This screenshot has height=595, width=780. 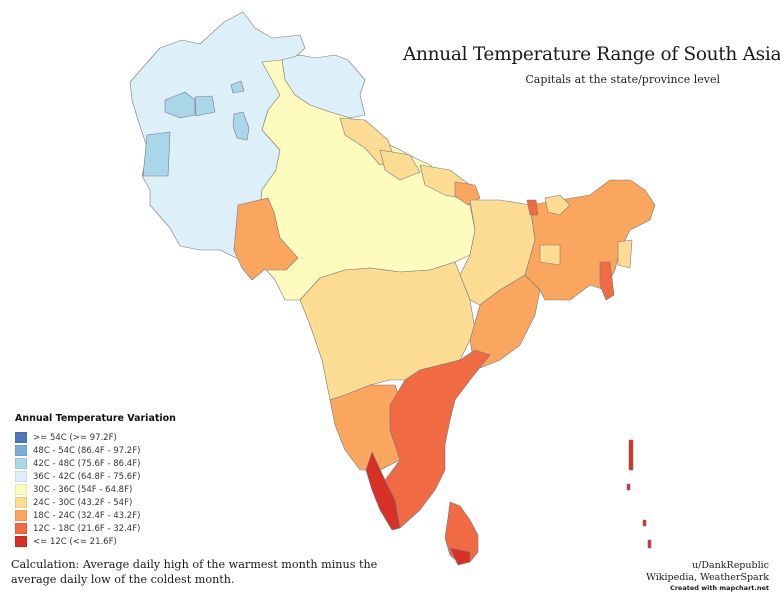 I want to click on region-kerala, so click(x=383, y=491).